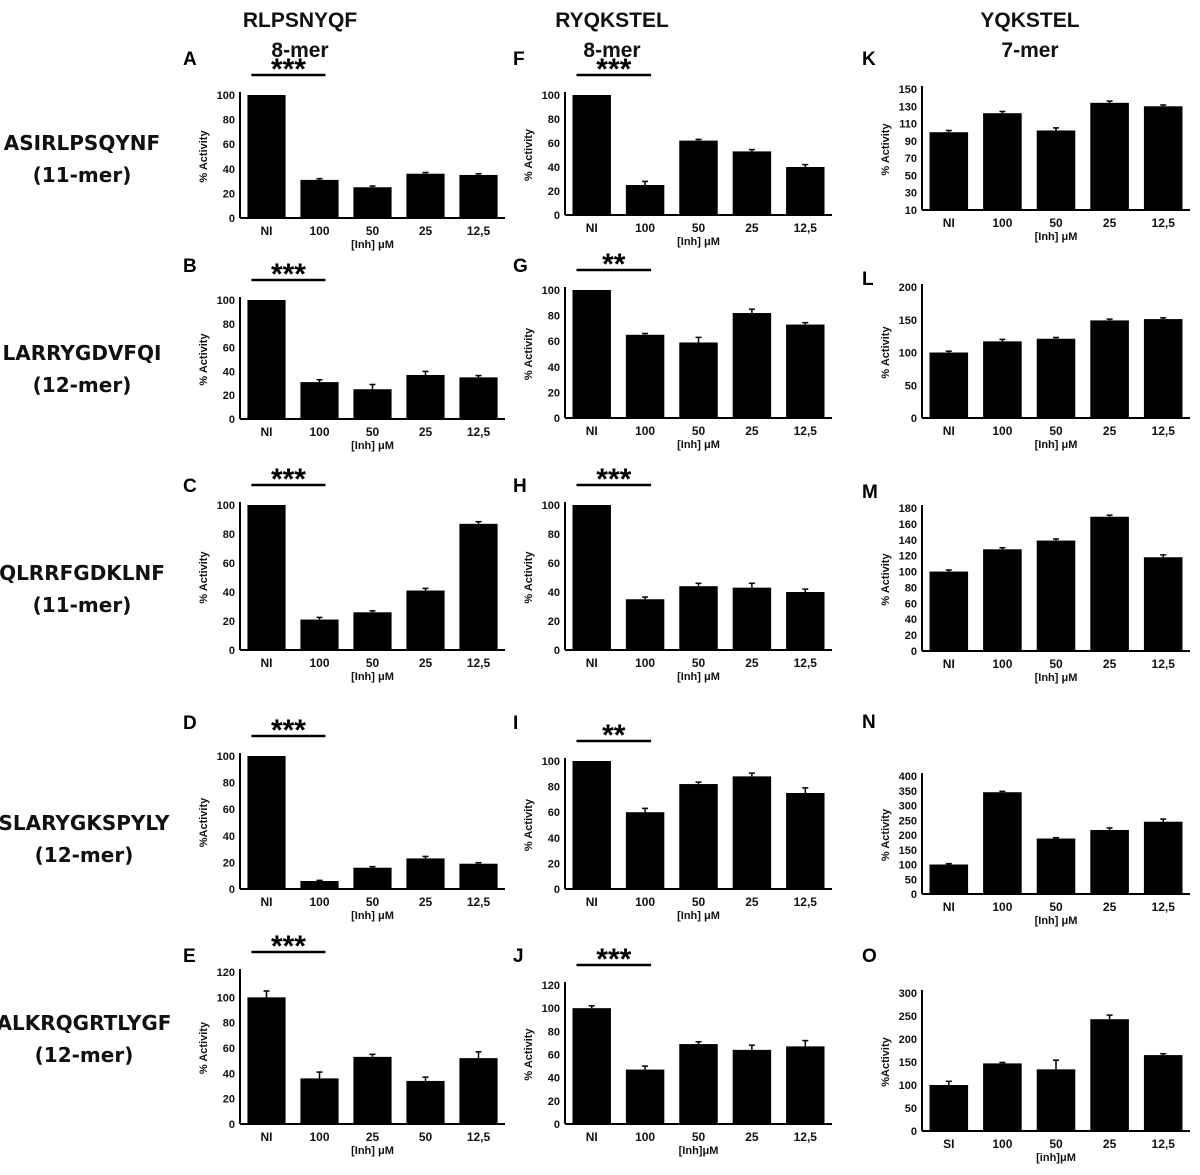 This screenshot has height=1175, width=1200. What do you see at coordinates (699, 1151) in the screenshot?
I see `x-axis-label: [Inh]μM` at bounding box center [699, 1151].